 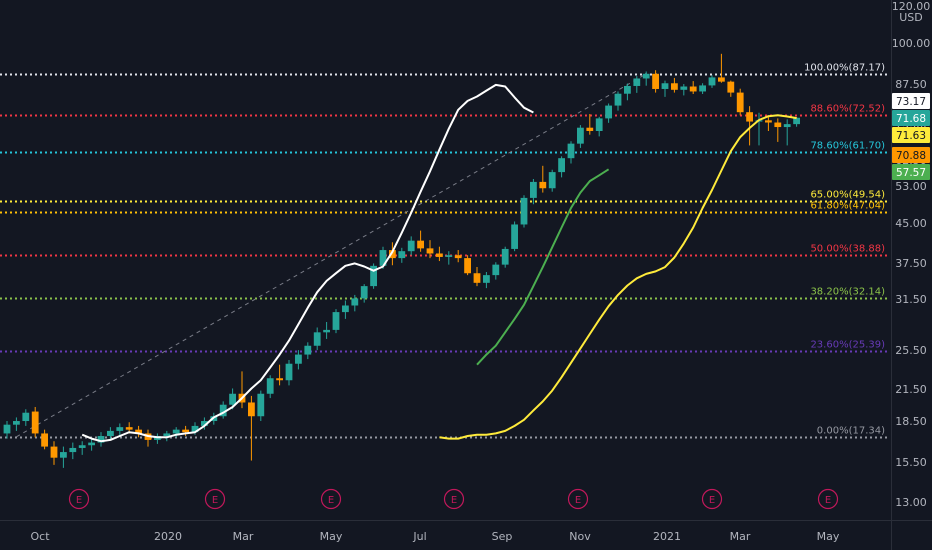 What do you see at coordinates (911, 299) in the screenshot?
I see `price-tick-label: 31.50` at bounding box center [911, 299].